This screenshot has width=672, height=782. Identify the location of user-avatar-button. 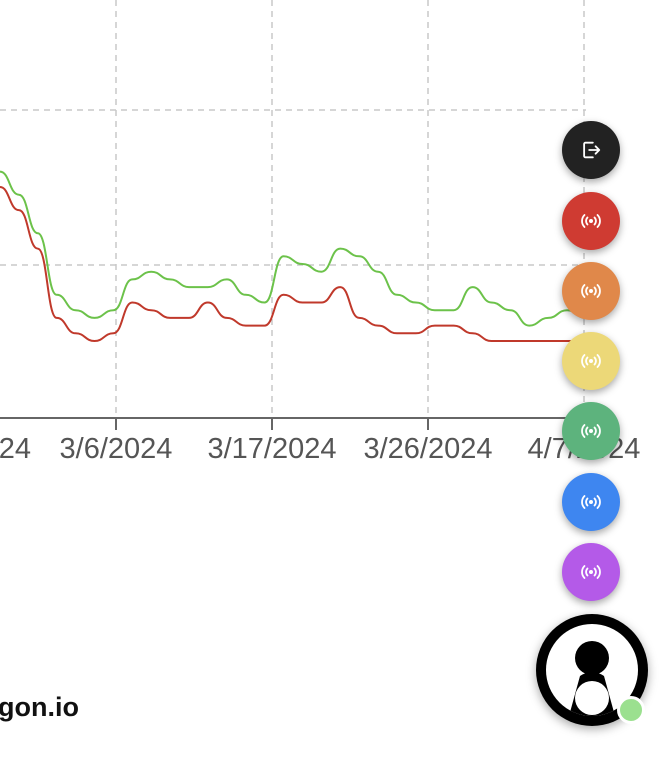
(592, 670).